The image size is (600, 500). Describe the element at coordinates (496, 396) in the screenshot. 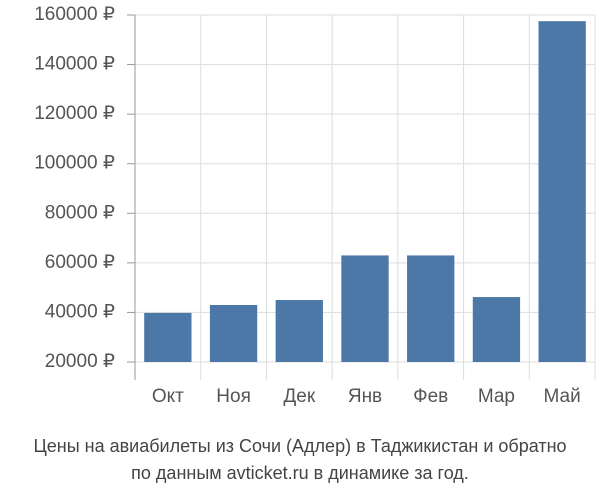

I see `x-tick-label: Мар` at that location.